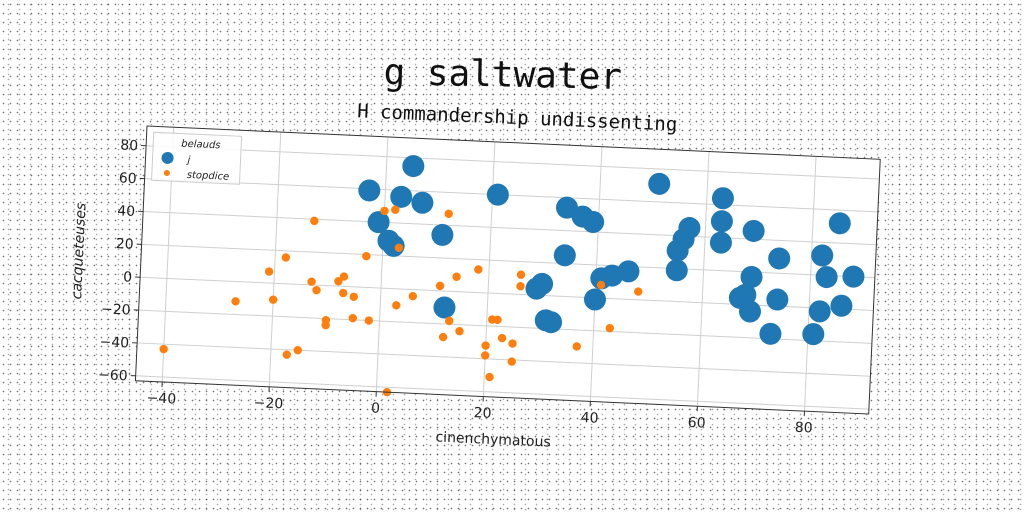 The width and height of the screenshot is (1024, 512). What do you see at coordinates (167, 157) in the screenshot?
I see `legend-marker-j` at bounding box center [167, 157].